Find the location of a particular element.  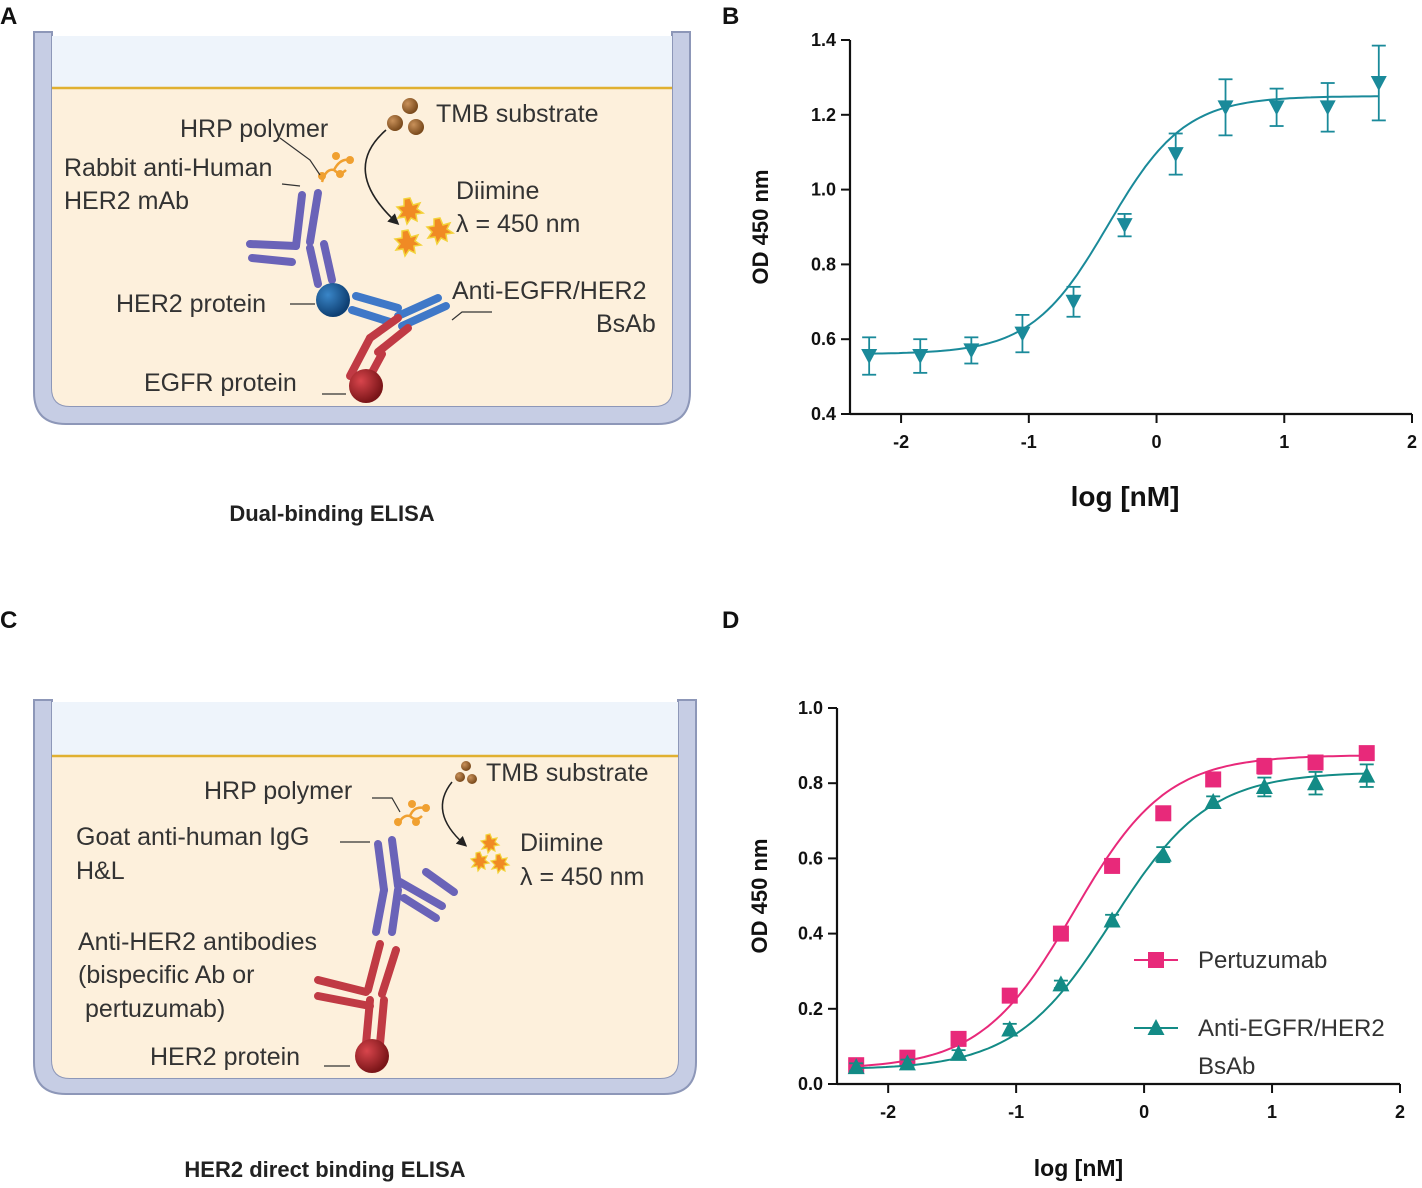

bsab-antibody-icon is located at coordinates (398, 338).